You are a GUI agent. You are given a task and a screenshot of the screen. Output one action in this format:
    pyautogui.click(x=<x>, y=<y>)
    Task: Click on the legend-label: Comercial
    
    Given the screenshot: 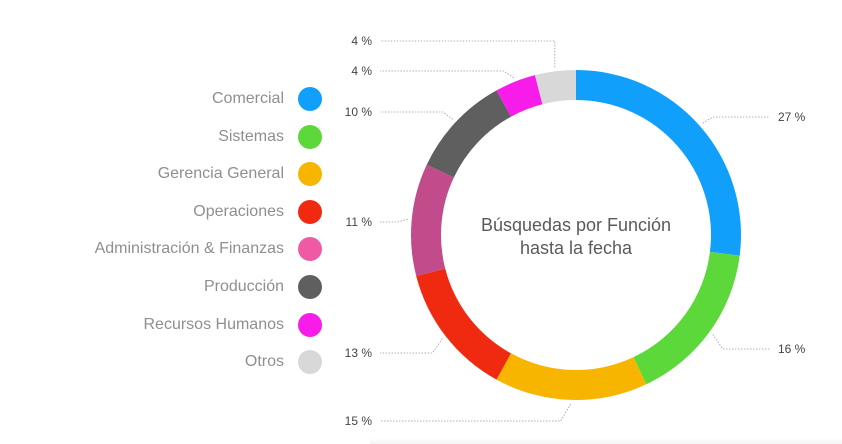 What is the action you would take?
    pyautogui.click(x=247, y=98)
    